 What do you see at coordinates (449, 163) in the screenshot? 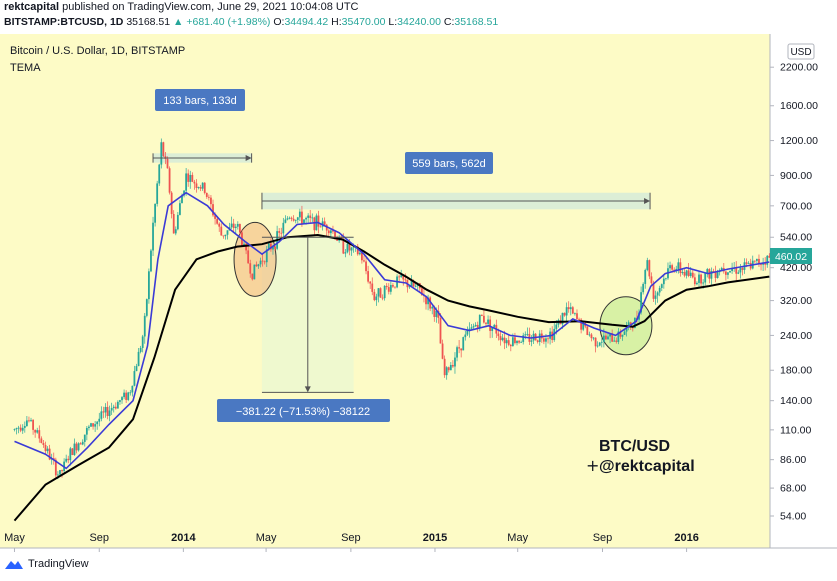
I see `range-label-2: 559 bars, 562d` at bounding box center [449, 163].